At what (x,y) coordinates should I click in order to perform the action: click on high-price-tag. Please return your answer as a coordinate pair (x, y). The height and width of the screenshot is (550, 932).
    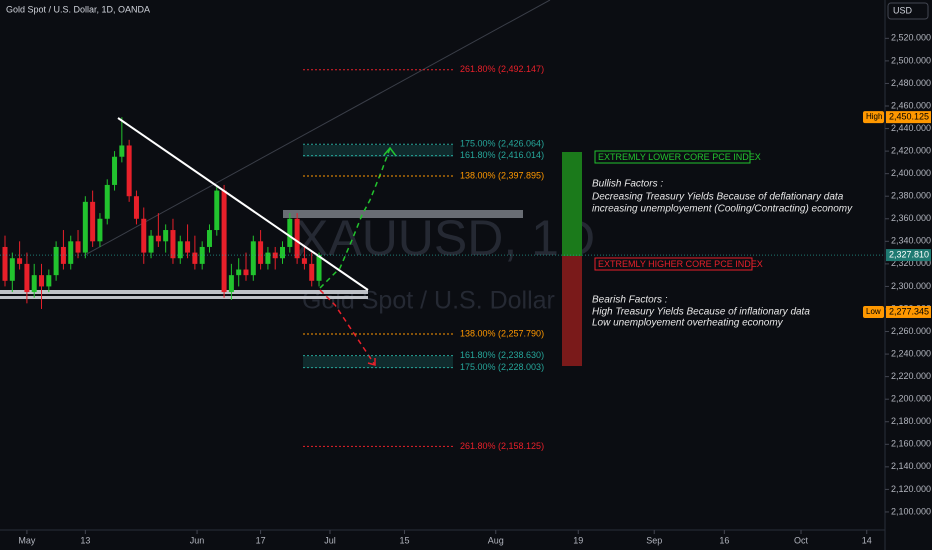
    Looking at the image, I should click on (908, 117).